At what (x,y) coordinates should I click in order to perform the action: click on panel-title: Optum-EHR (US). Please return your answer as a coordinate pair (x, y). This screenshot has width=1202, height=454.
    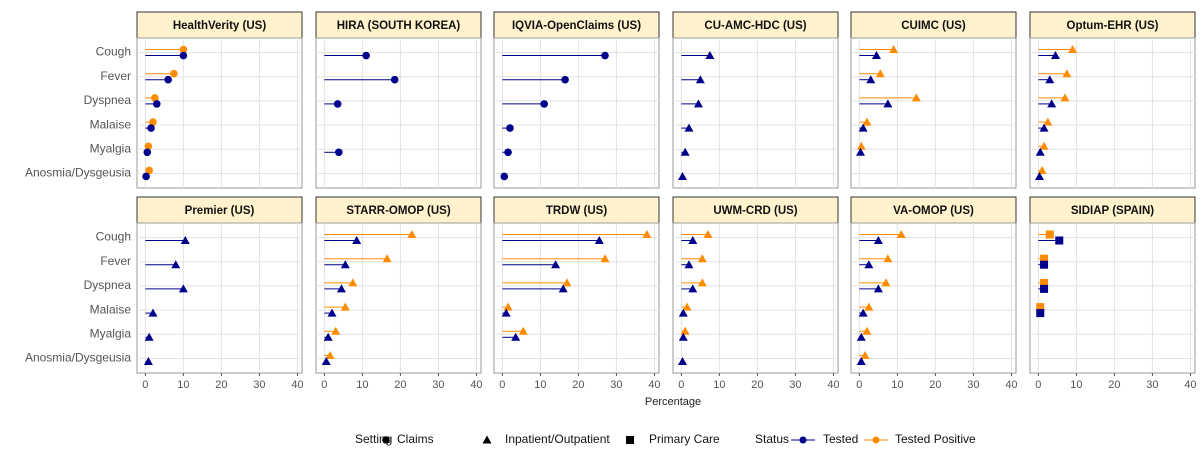
    Looking at the image, I should click on (1113, 26).